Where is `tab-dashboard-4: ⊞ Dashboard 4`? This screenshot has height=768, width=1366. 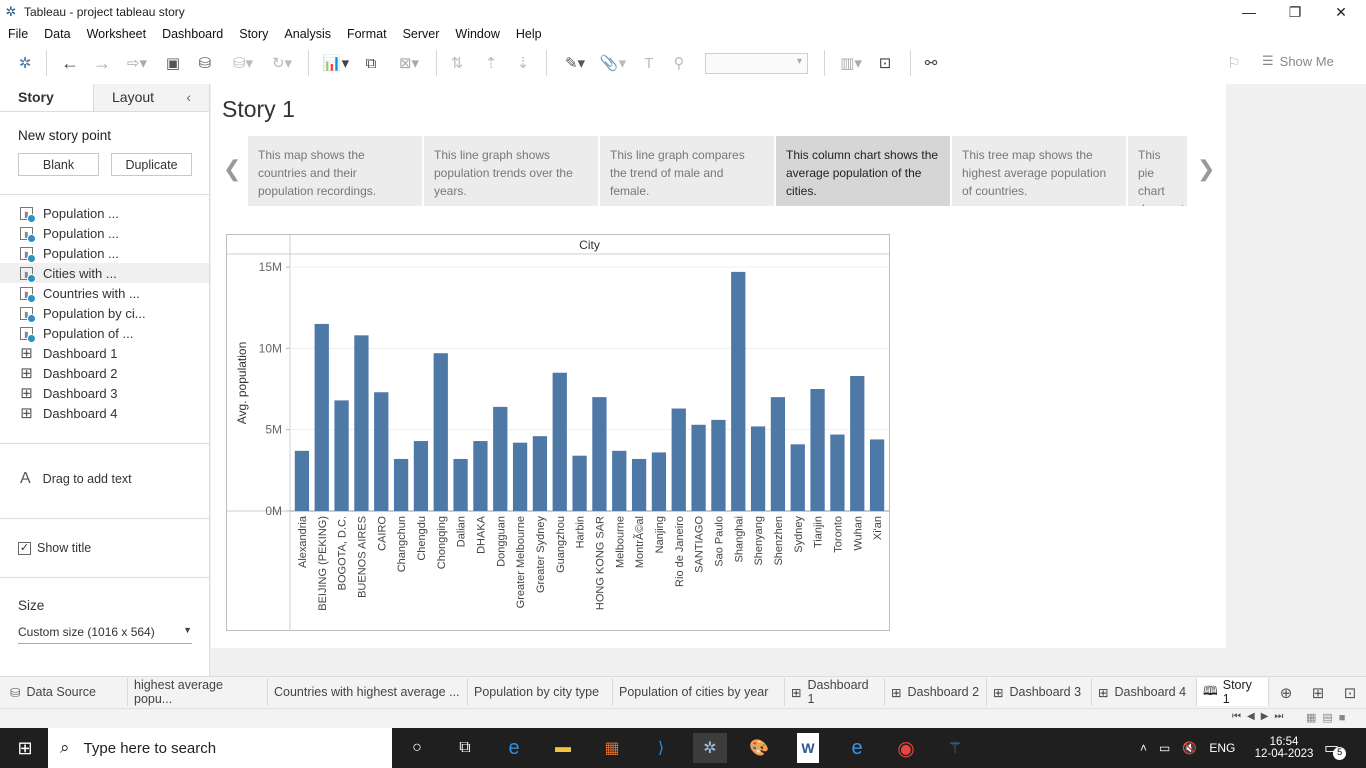 tab-dashboard-4: ⊞ Dashboard 4 is located at coordinates (1144, 692).